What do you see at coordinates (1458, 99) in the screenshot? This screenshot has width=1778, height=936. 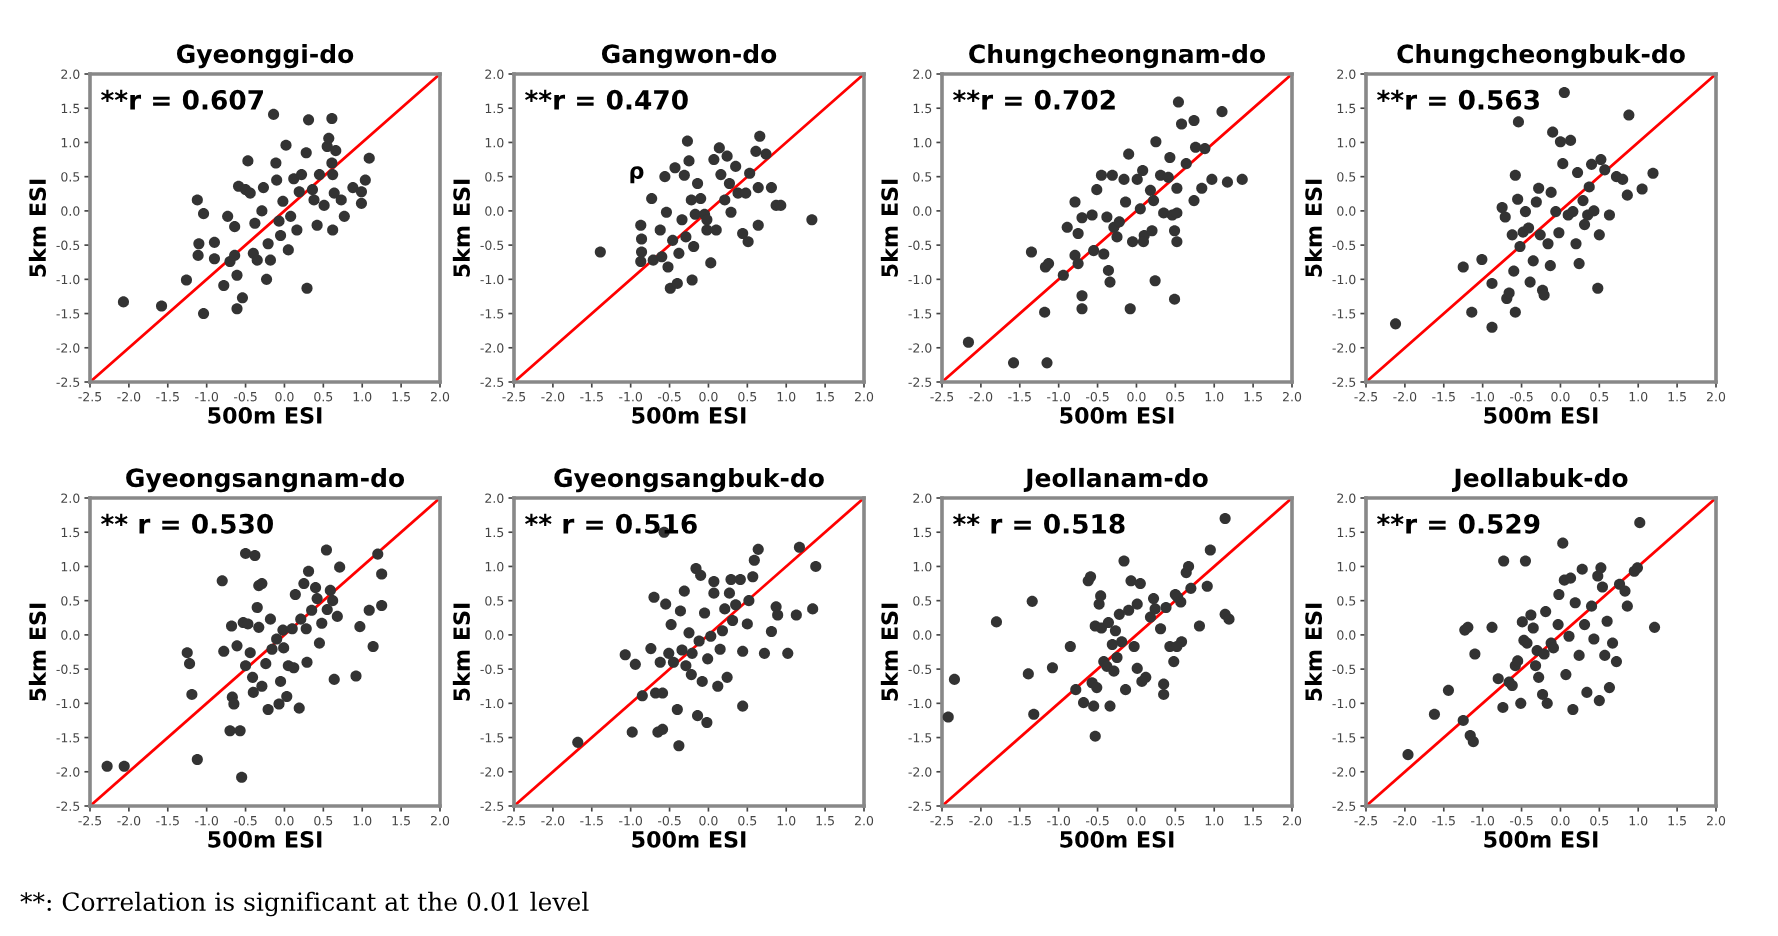 I see `annotation: **r = 0.563` at bounding box center [1458, 99].